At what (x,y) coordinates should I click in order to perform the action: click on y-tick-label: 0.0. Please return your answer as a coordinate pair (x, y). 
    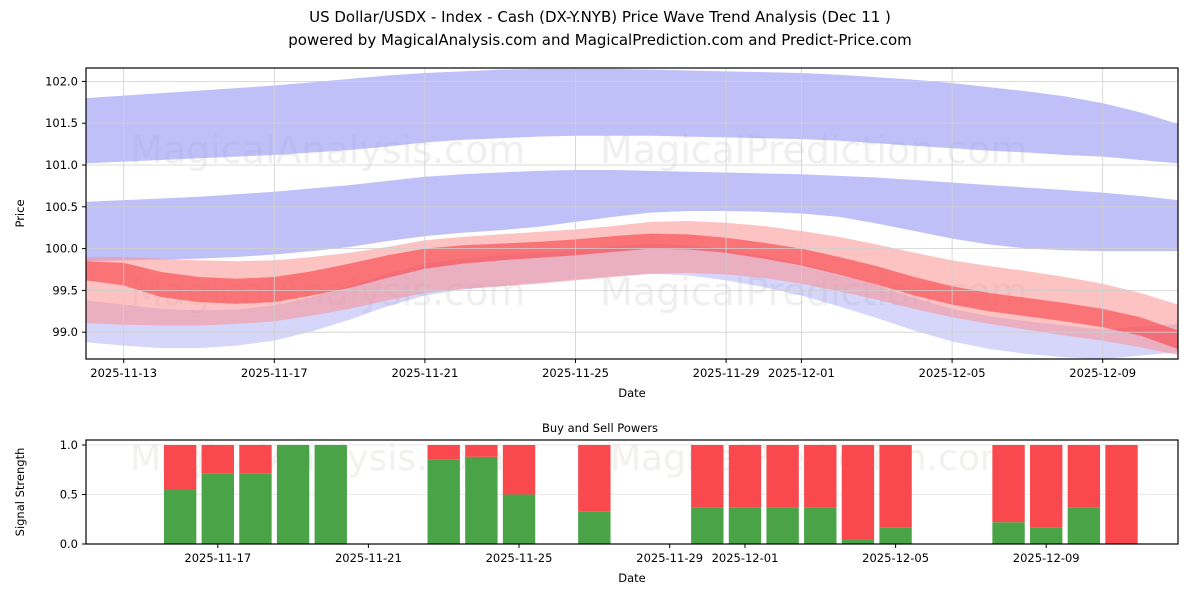
    Looking at the image, I should click on (69, 544).